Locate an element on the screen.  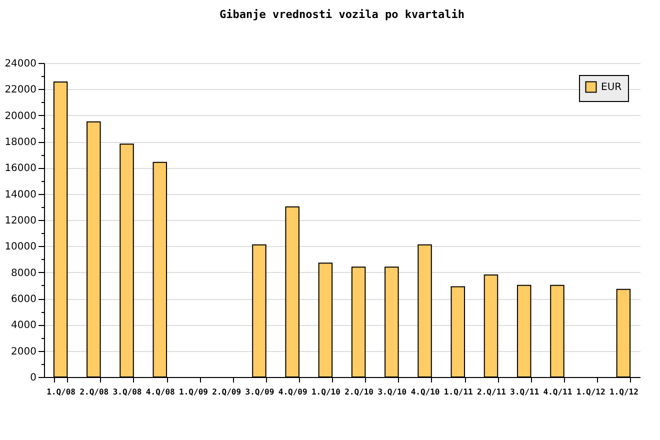
x-tick-label: 4.Q/11 is located at coordinates (557, 392).